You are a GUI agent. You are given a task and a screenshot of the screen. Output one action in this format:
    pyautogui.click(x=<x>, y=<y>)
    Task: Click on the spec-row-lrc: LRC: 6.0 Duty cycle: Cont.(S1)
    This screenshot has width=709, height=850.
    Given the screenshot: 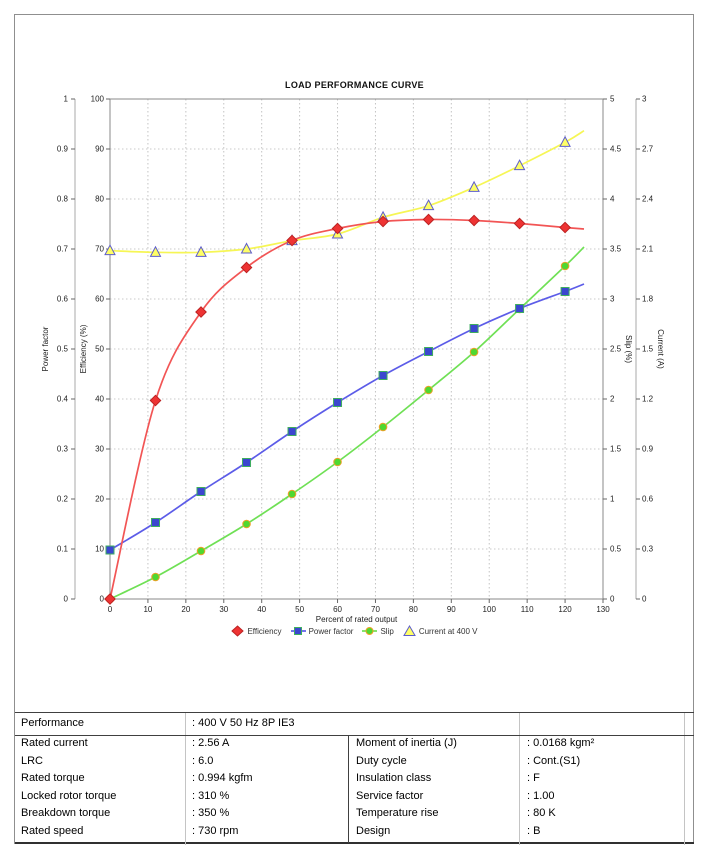 What is the action you would take?
    pyautogui.click(x=354, y=763)
    